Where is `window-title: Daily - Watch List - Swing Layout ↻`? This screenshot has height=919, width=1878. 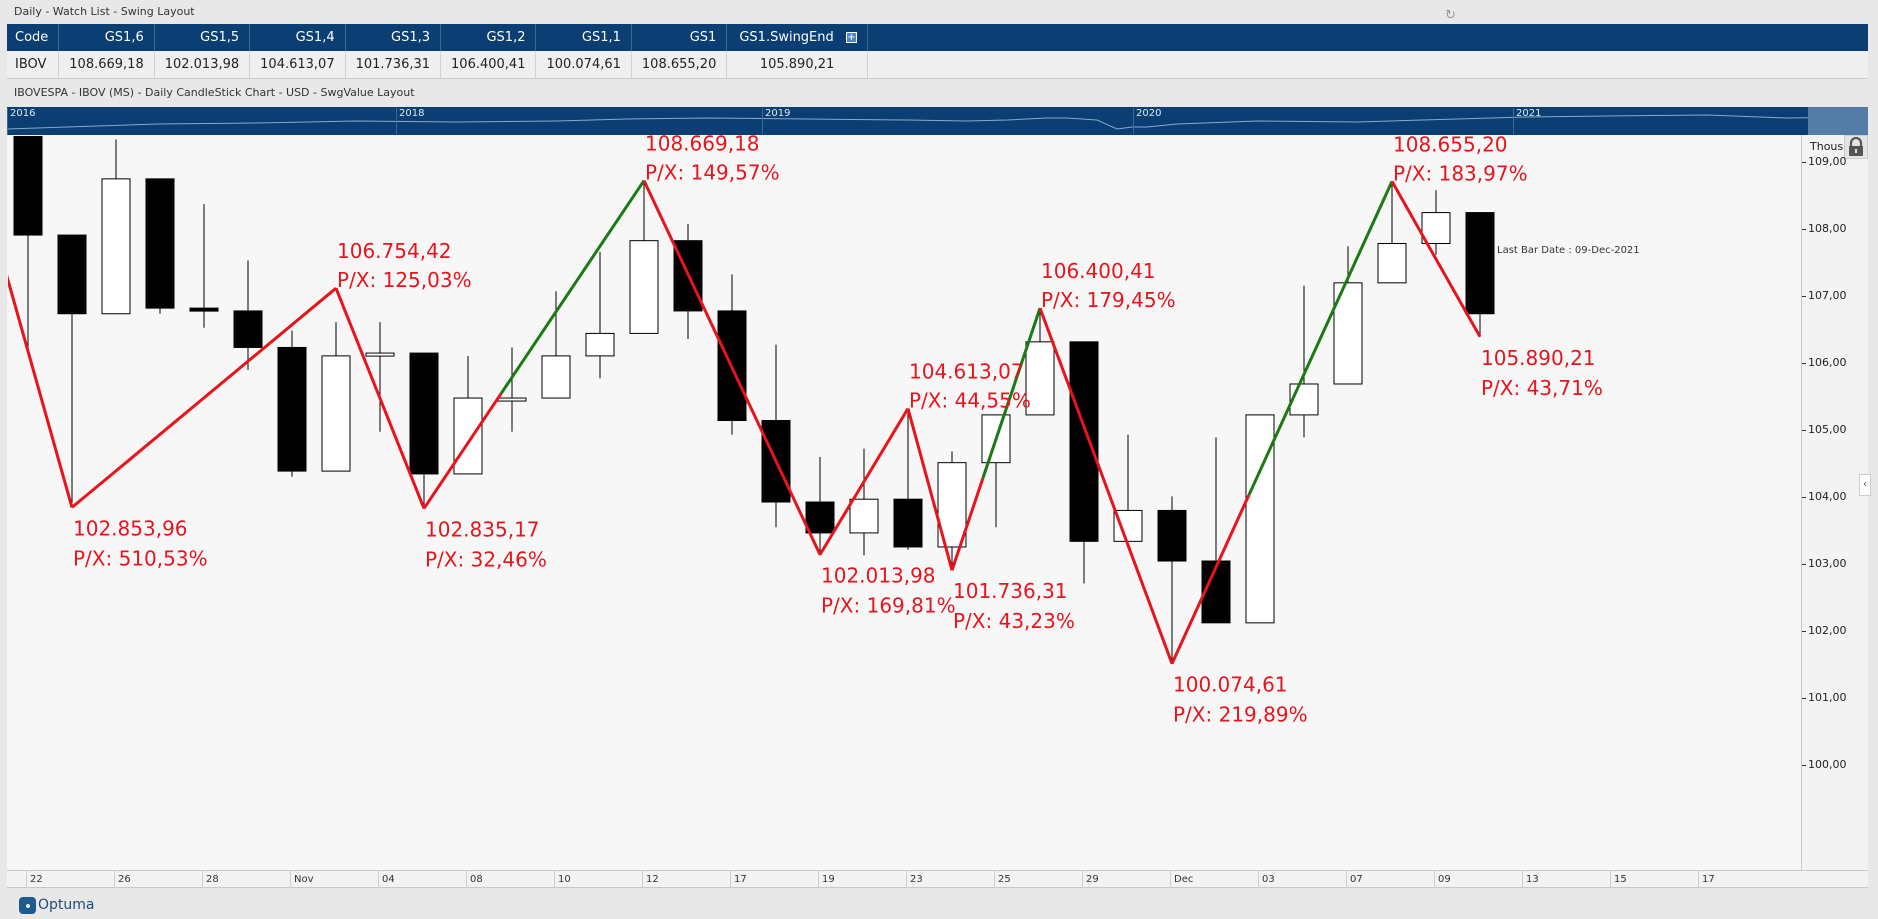
window-title: Daily - Watch List - Swing Layout ↻ is located at coordinates (939, 12).